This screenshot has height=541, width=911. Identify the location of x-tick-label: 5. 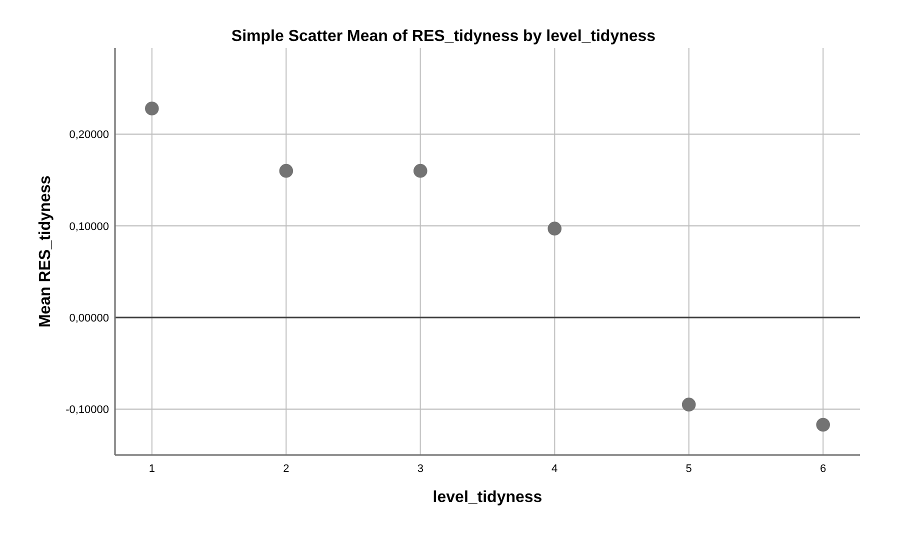
(689, 469).